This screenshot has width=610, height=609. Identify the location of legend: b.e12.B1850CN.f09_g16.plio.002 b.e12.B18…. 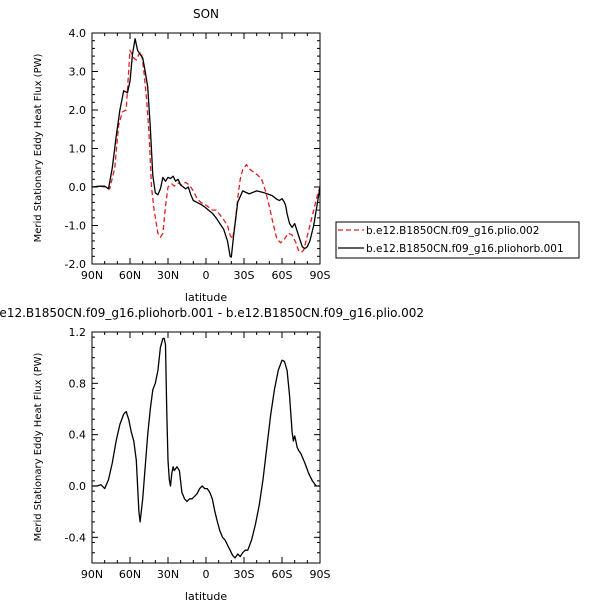
(457, 240).